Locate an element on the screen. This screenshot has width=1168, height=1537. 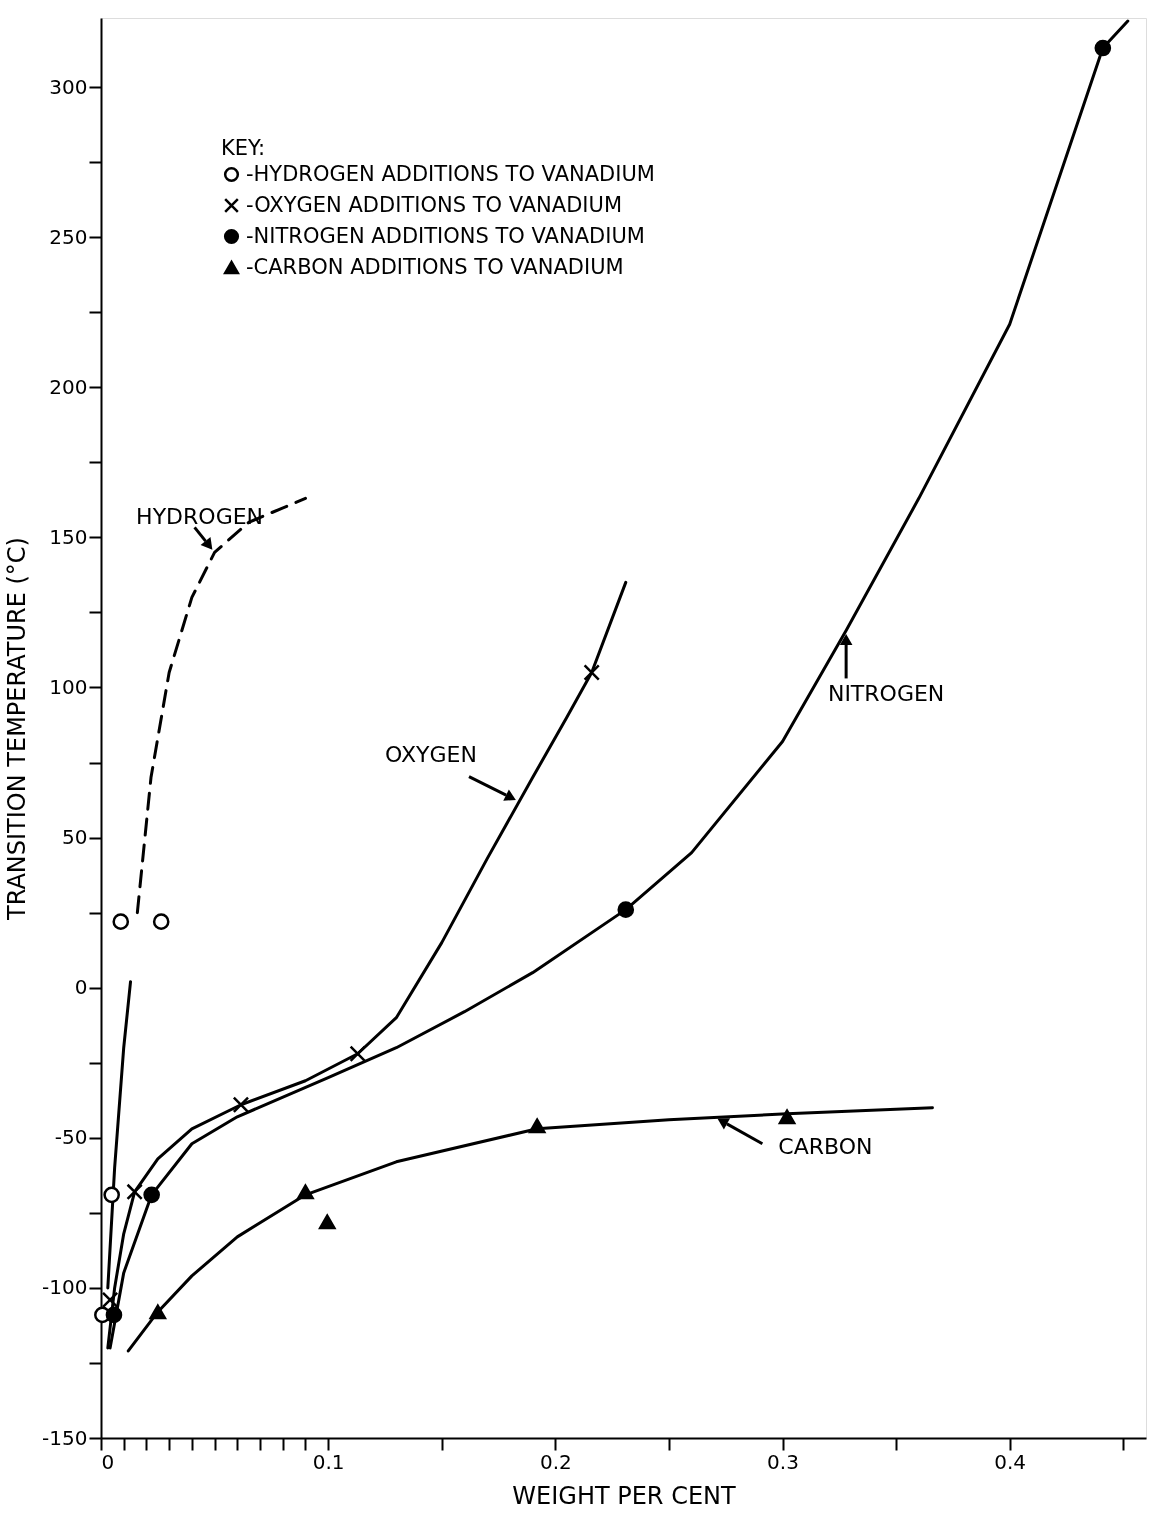
legend-label: -NITROGEN ADDITIONS TO VANADIUM is located at coordinates (445, 235).